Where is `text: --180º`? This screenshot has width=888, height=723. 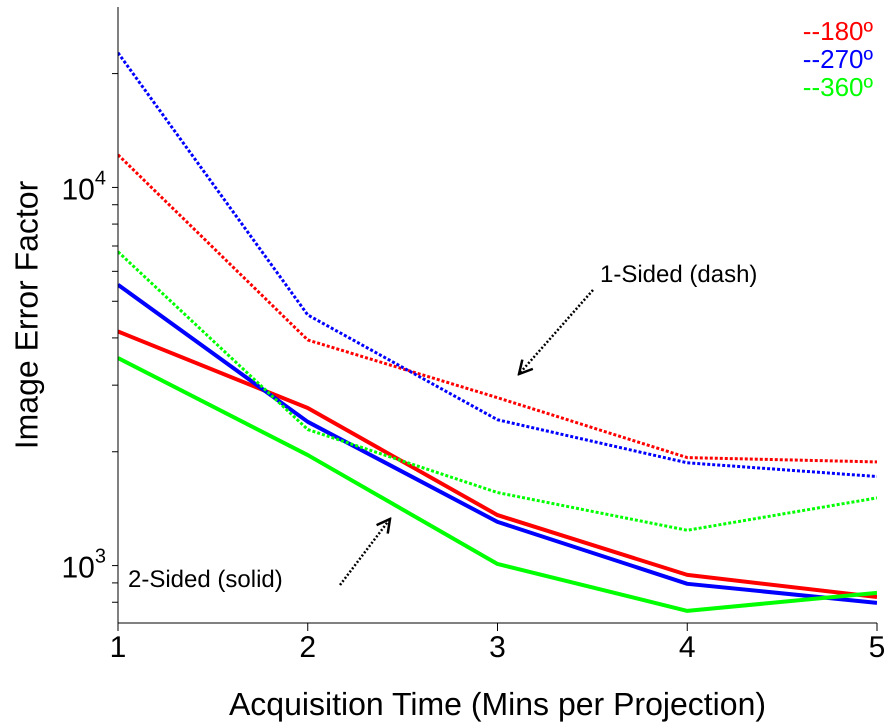 text: --180º is located at coordinates (837, 31).